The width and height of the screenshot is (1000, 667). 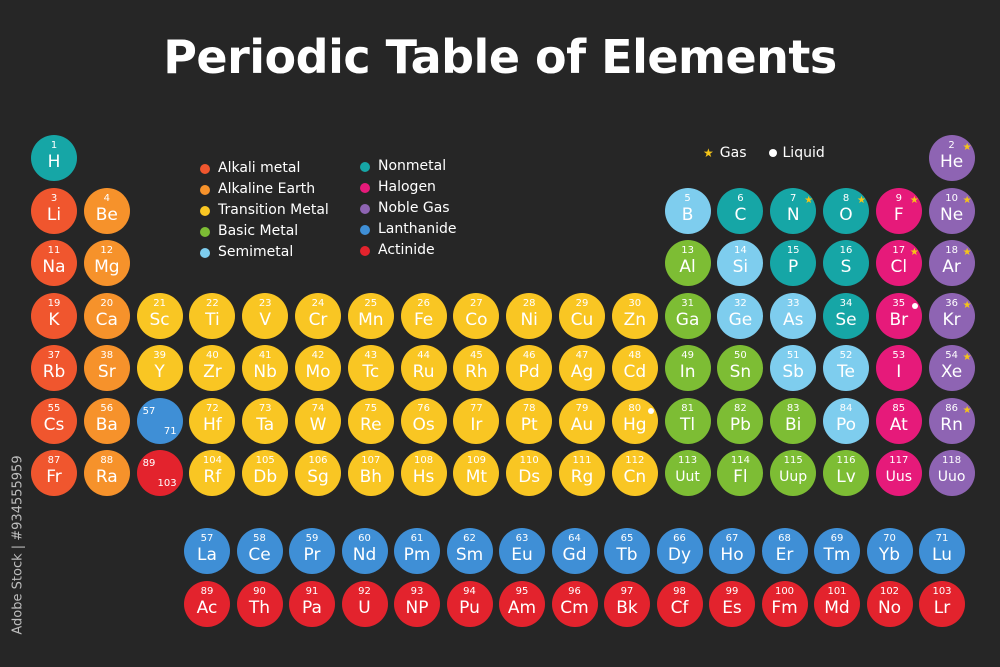 I want to click on atomic-number: 91, so click(x=312, y=591).